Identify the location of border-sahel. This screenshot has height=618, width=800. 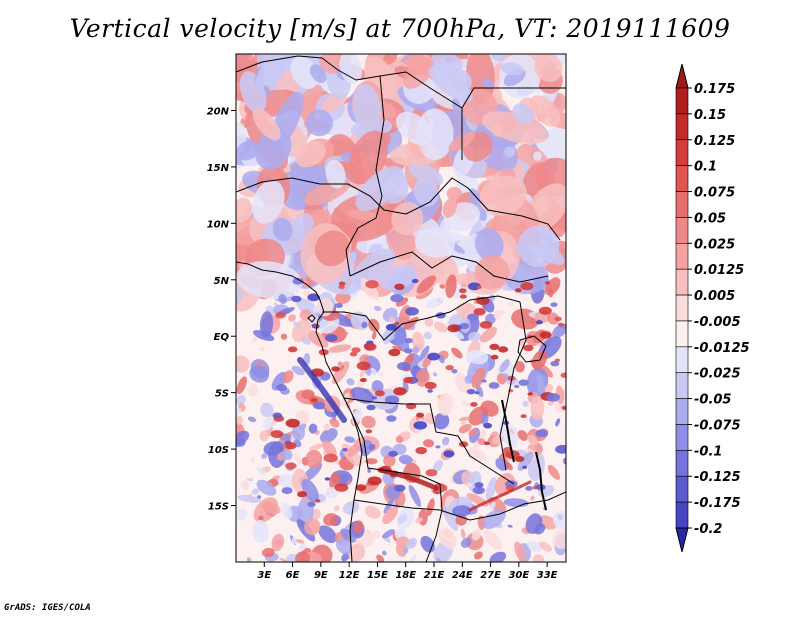
(398, 209).